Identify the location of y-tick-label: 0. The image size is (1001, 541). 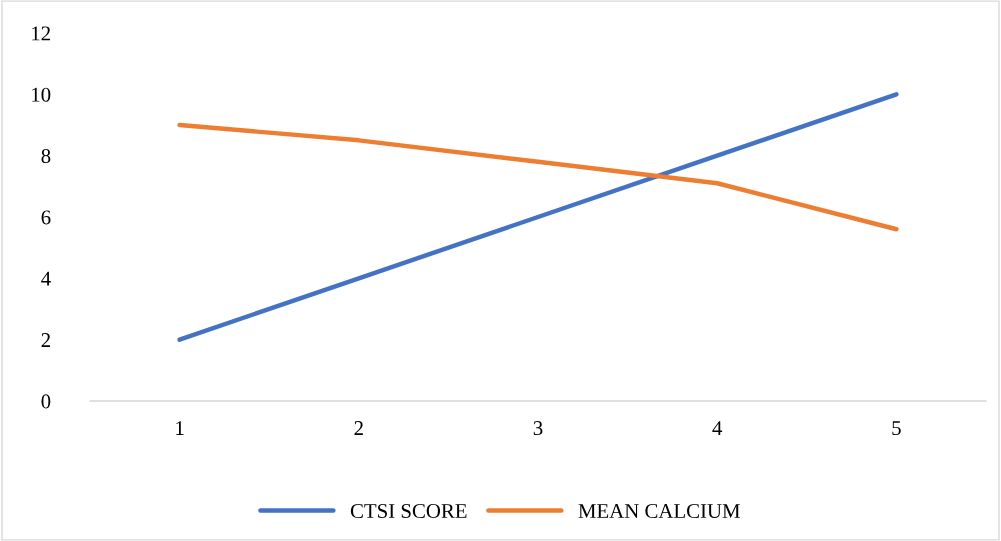
(46, 401).